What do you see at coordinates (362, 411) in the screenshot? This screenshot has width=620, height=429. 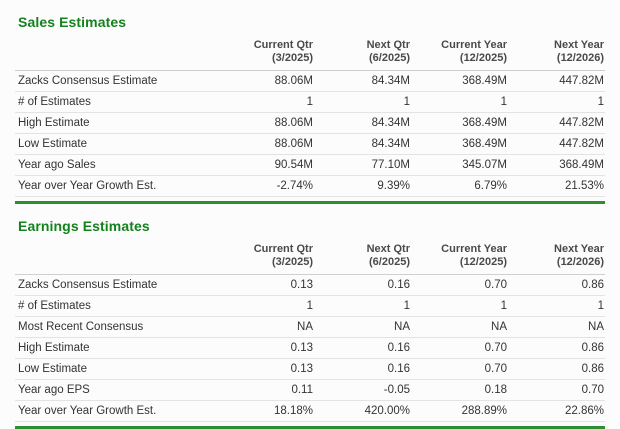 I see `cell-value: 420.00%` at bounding box center [362, 411].